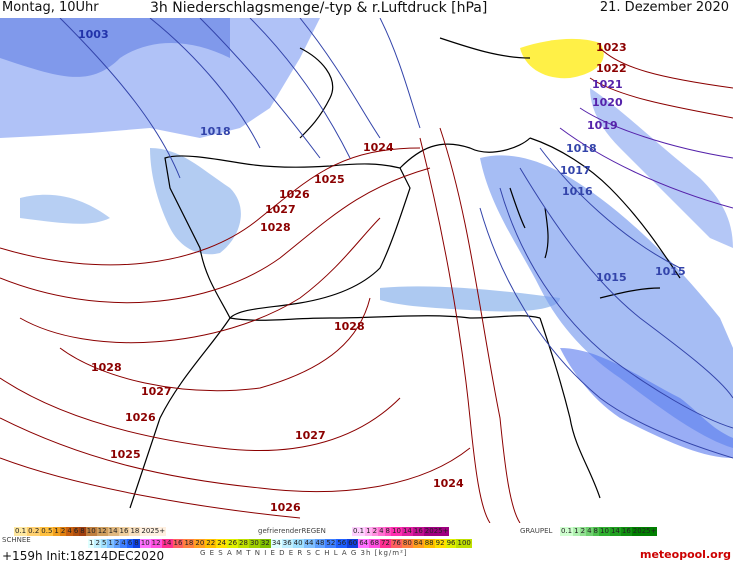 This screenshot has width=733, height=566. I want to click on freezing-swatch: 2025+, so click(436, 531).